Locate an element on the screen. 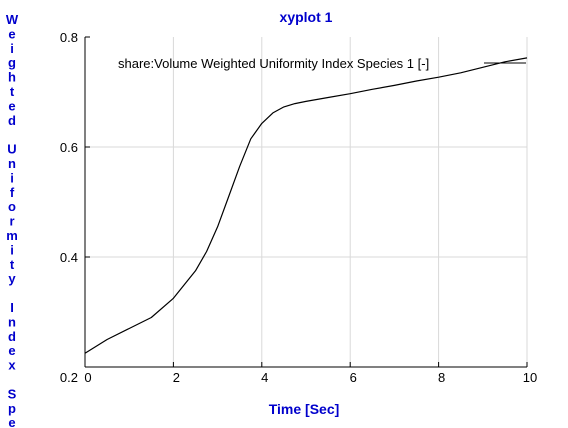 Image resolution: width=568 pixels, height=428 pixels. y-axis-label-letter: U is located at coordinates (11, 149).